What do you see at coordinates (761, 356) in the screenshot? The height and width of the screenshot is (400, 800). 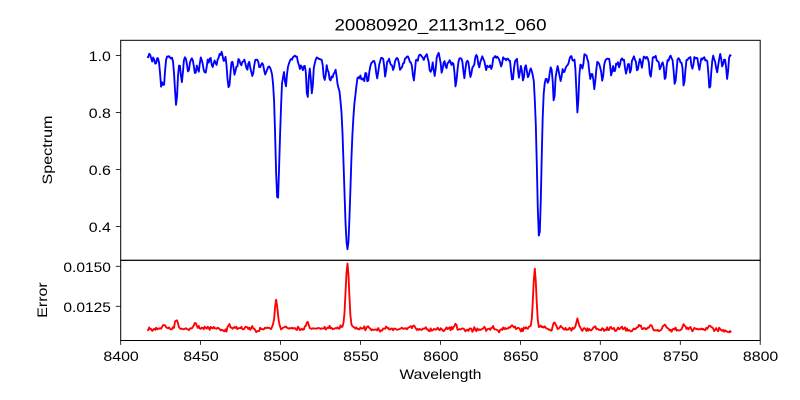 I see `svg-text: 8800` at bounding box center [761, 356].